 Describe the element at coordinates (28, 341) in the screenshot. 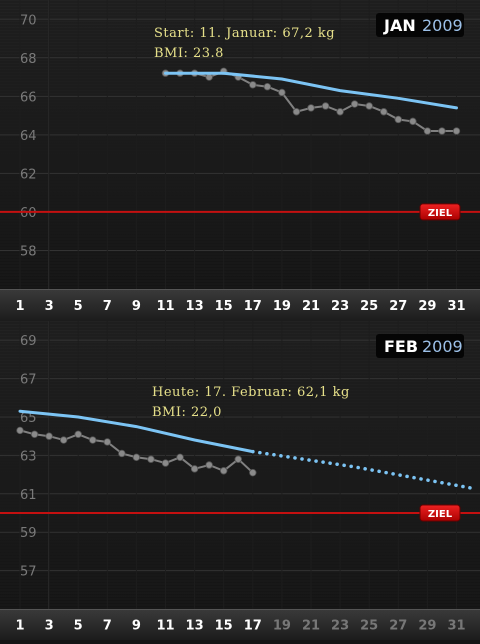

I see `y-tick-label: 69` at that location.